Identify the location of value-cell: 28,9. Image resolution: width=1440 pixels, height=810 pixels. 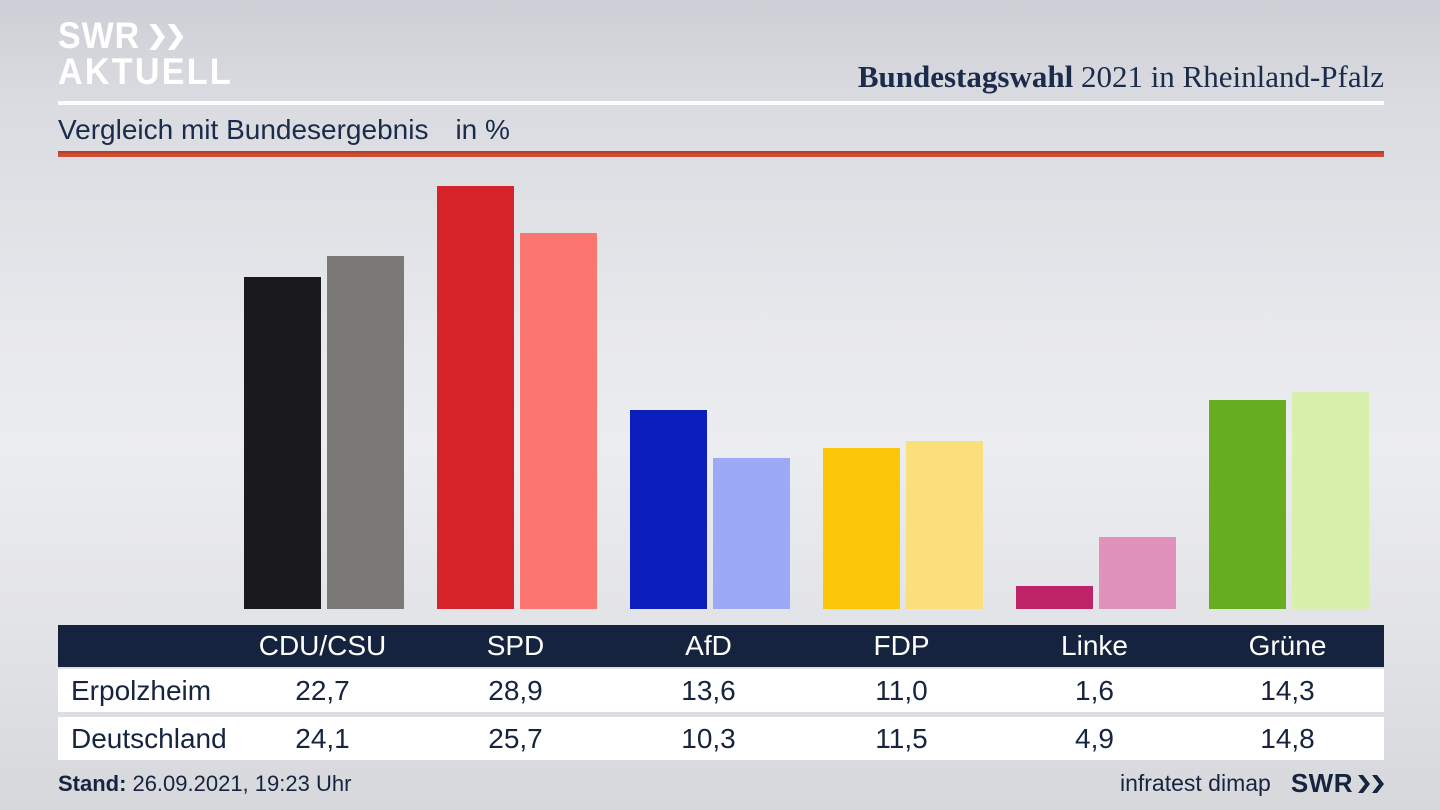
(515, 690).